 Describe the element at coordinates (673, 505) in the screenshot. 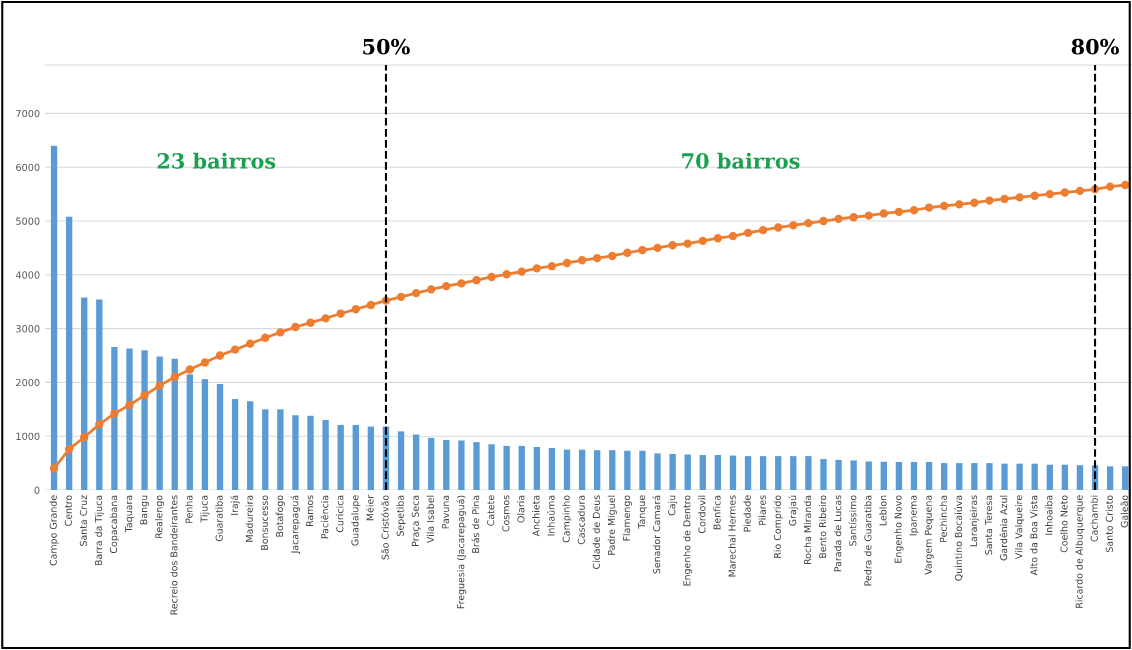

I see `x-tick-label: Caju` at that location.